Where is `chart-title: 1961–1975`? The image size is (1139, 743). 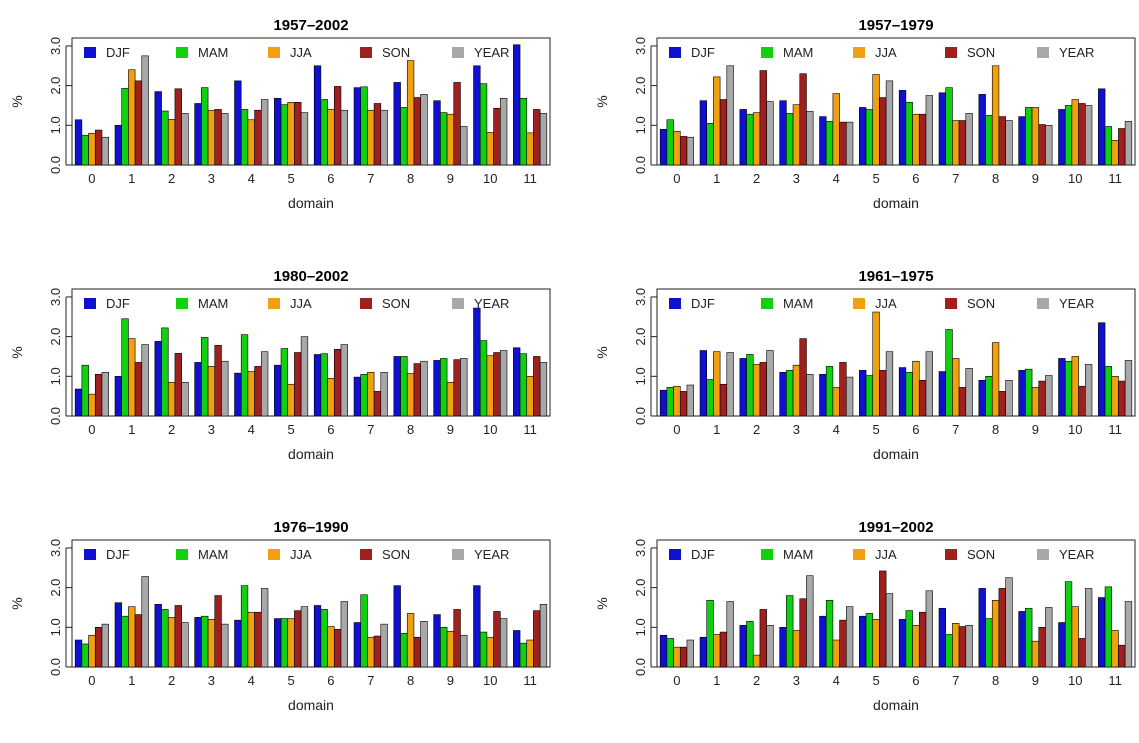 chart-title: 1961–1975 is located at coordinates (895, 276).